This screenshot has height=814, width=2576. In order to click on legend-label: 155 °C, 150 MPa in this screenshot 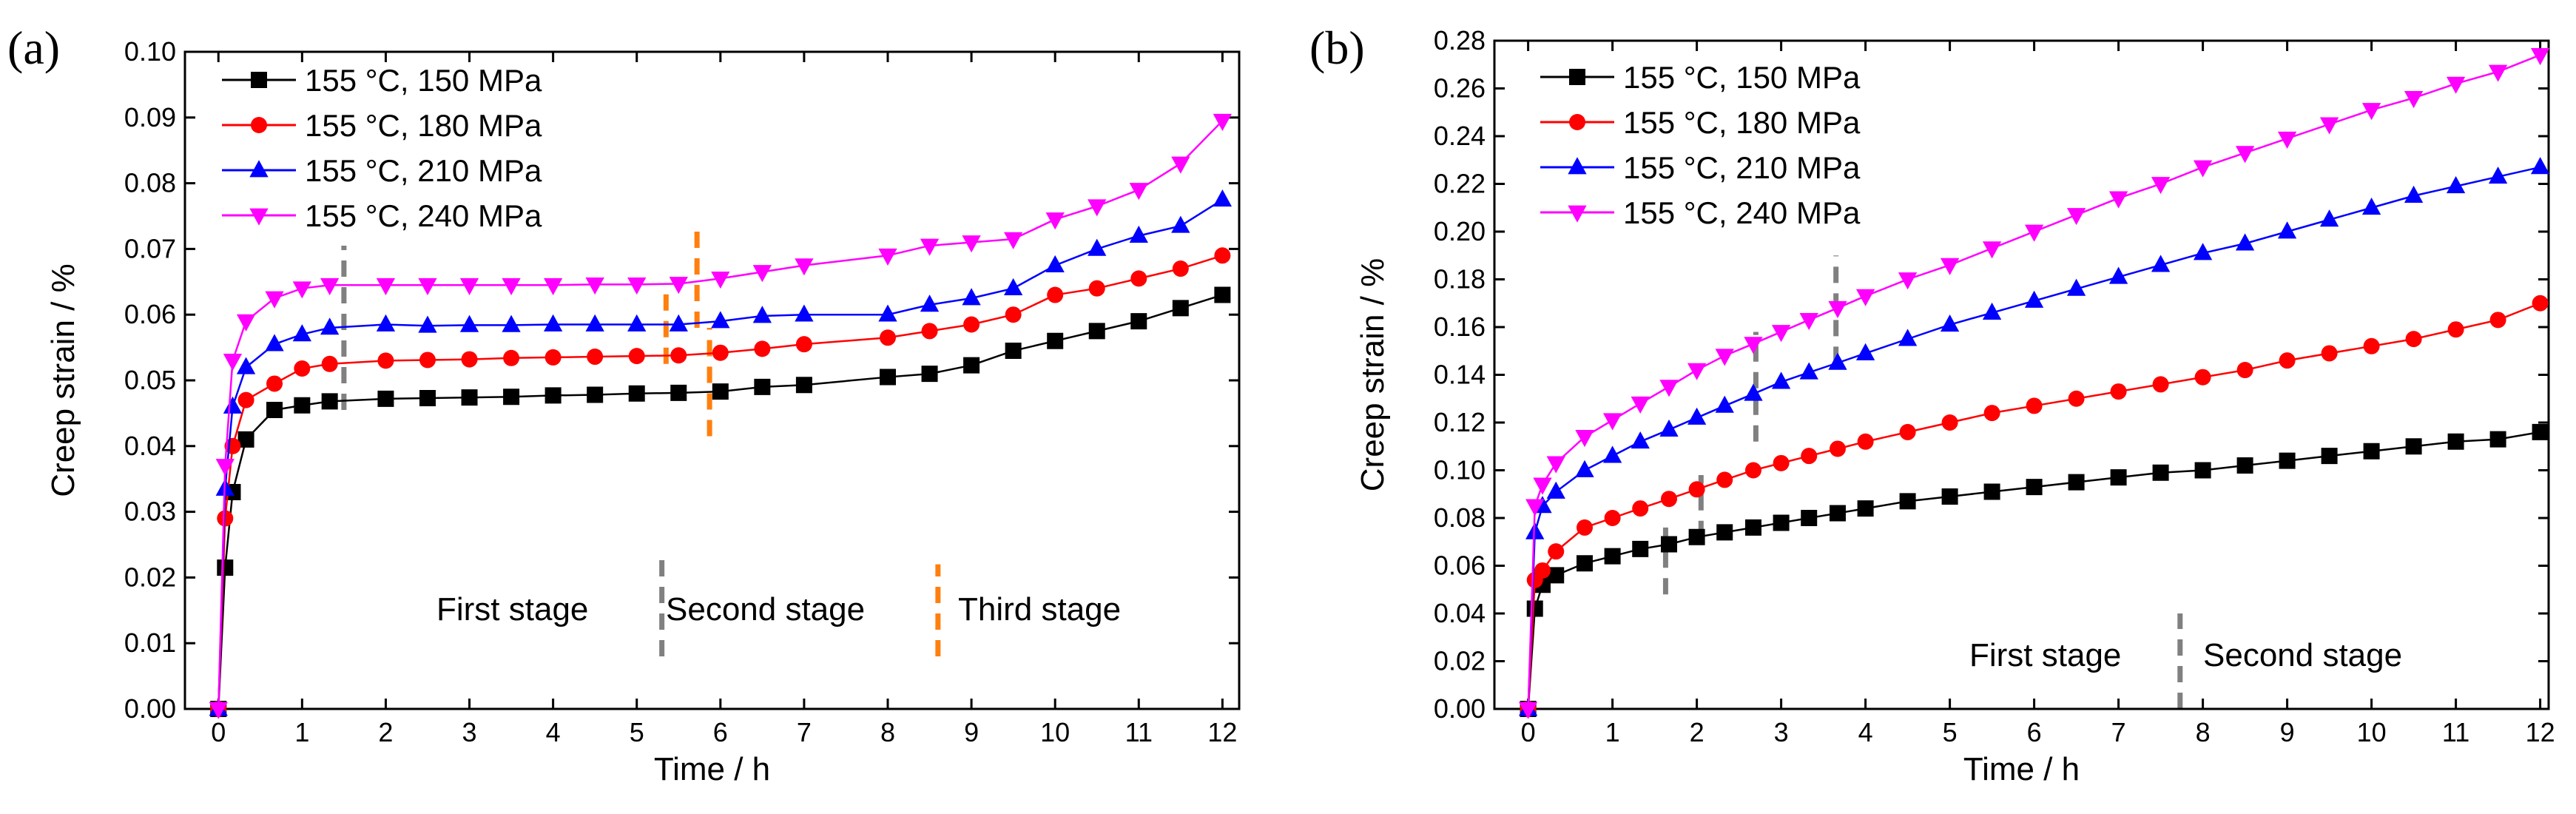, I will do `click(423, 80)`.